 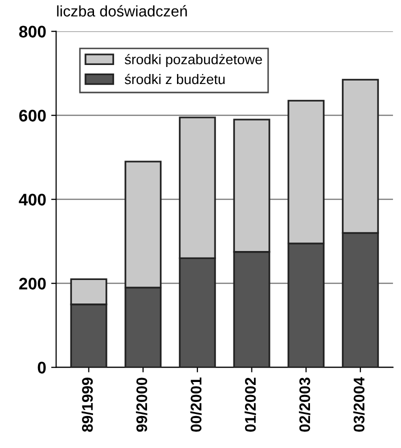 What do you see at coordinates (87, 405) in the screenshot?
I see `x-tick-label: 89/1999` at bounding box center [87, 405].